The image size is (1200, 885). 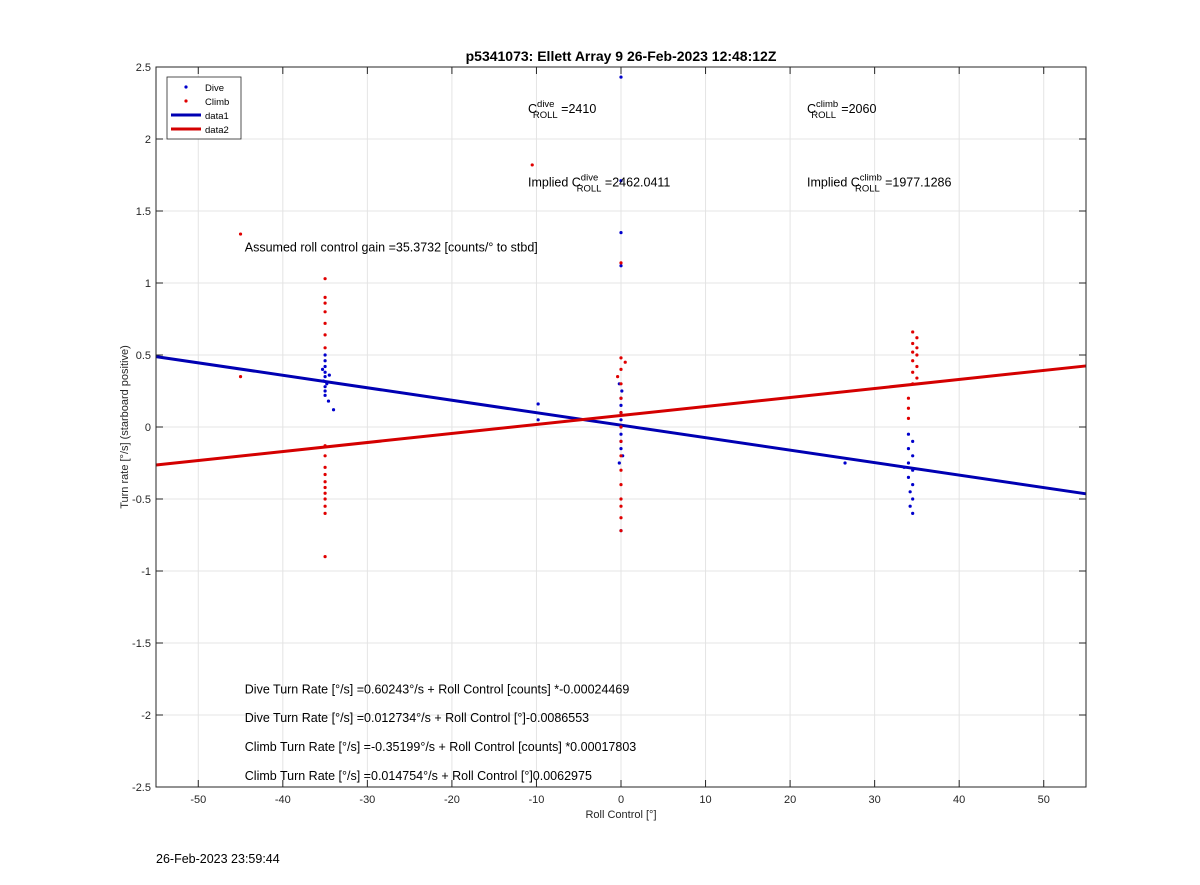 I want to click on footer-timestamp: 26-Feb-2023 23:59:44, so click(x=218, y=859).